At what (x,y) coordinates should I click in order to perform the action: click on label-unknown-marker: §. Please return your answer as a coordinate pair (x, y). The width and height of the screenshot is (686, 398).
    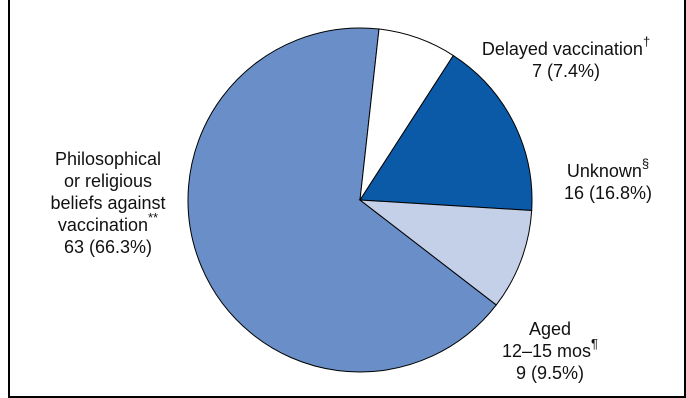
    Looking at the image, I should click on (645, 163).